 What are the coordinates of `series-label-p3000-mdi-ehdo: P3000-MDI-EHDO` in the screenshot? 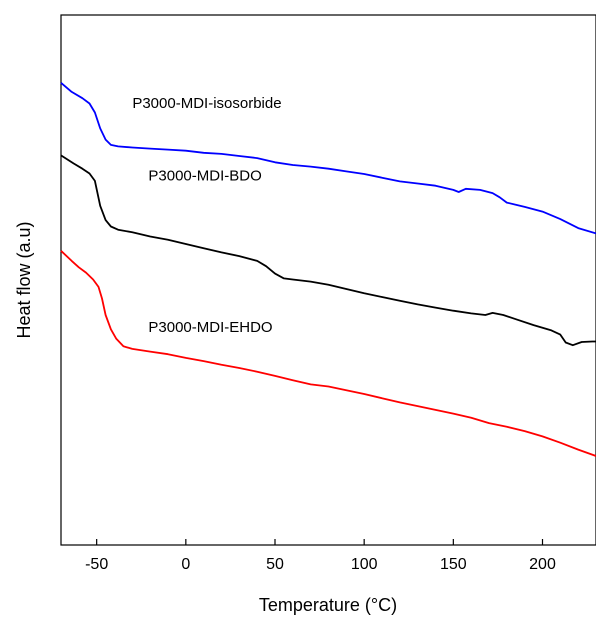 It's located at (210, 327).